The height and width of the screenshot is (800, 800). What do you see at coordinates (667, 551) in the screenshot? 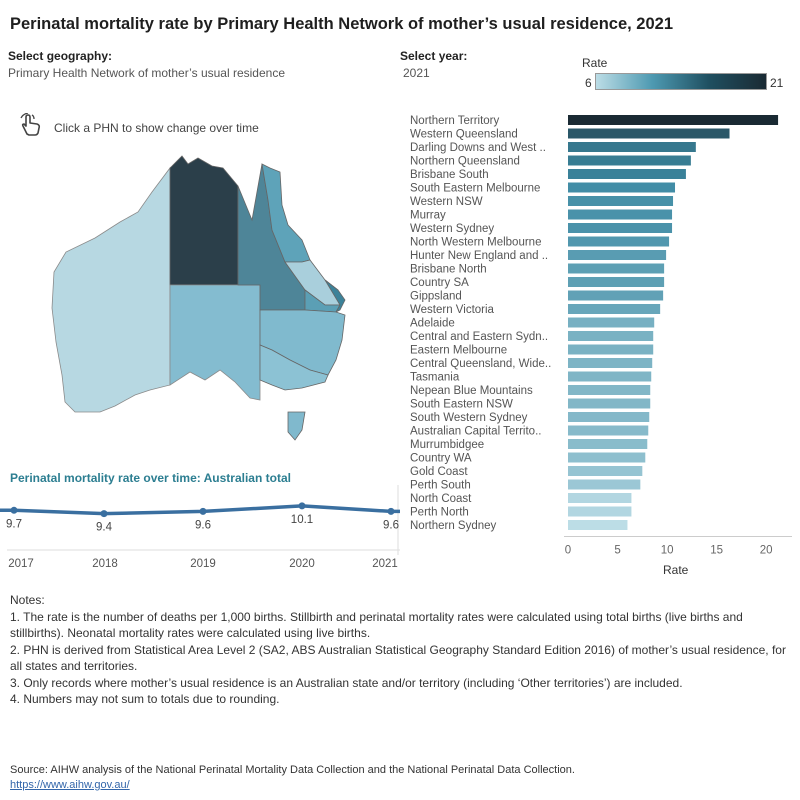
I see `bar-axis-tick: 10` at bounding box center [667, 551].